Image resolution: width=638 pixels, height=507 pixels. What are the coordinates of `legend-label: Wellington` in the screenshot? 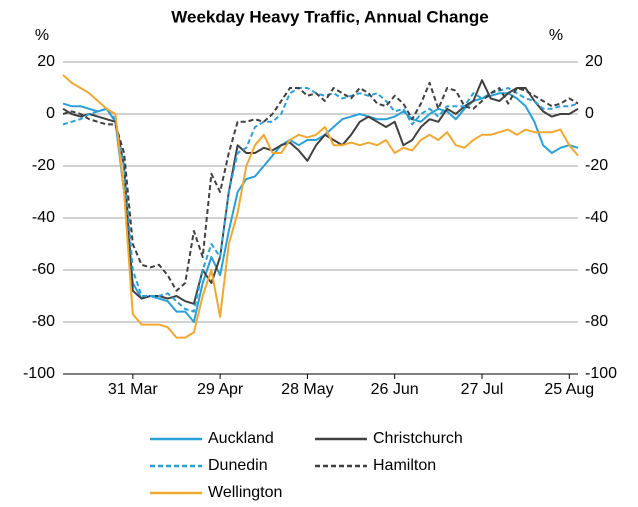 It's located at (245, 492).